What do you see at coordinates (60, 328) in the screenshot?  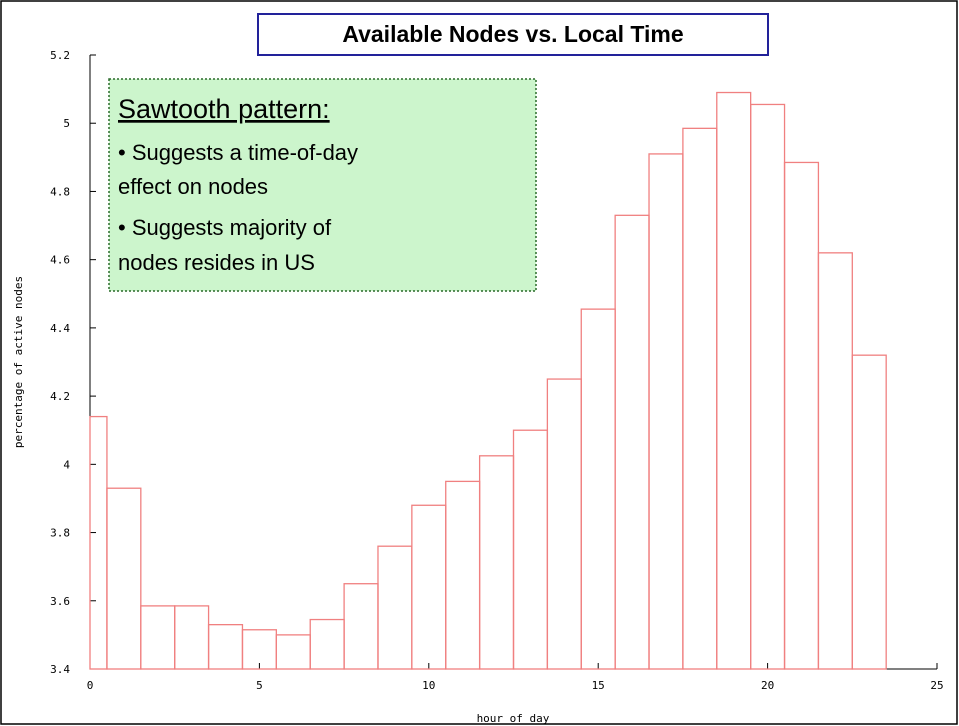 I see `y-tick-label: 4.4` at bounding box center [60, 328].